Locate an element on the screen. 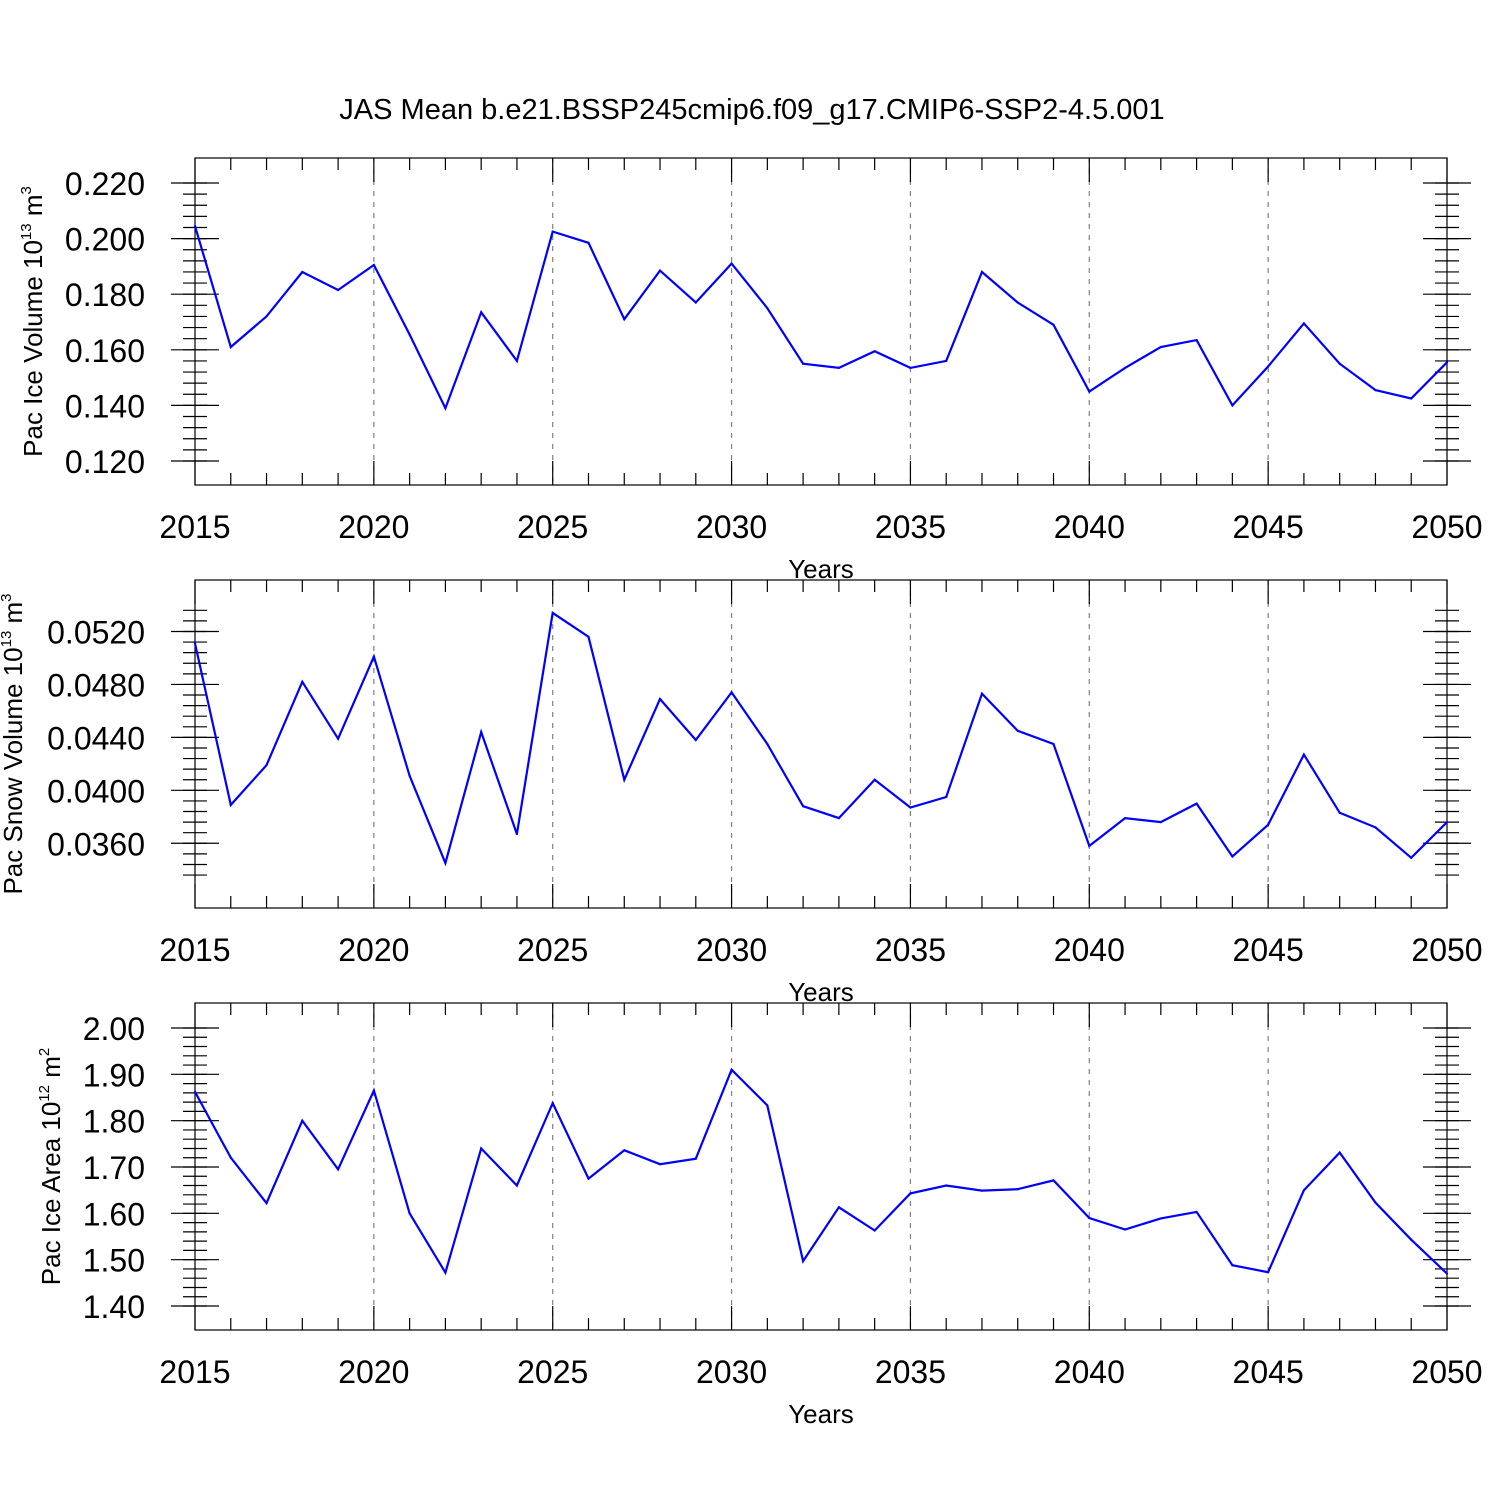 The width and height of the screenshot is (1500, 1500). y-tick-label: 0.140 is located at coordinates (105, 406).